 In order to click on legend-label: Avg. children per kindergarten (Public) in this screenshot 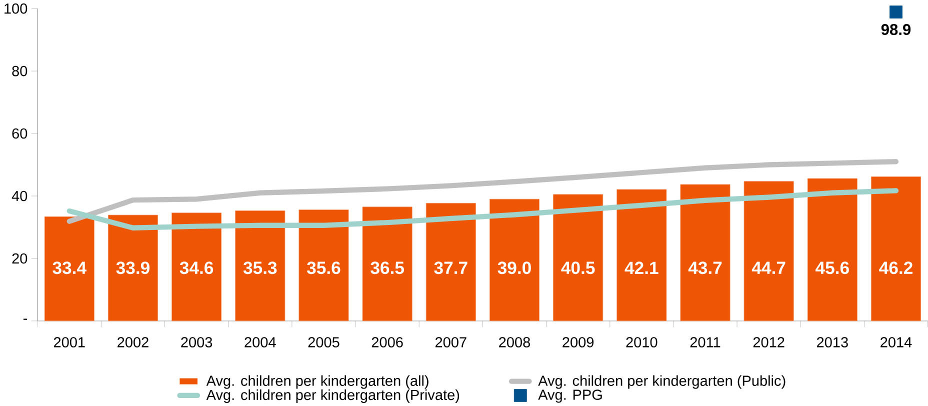, I will do `click(662, 382)`.